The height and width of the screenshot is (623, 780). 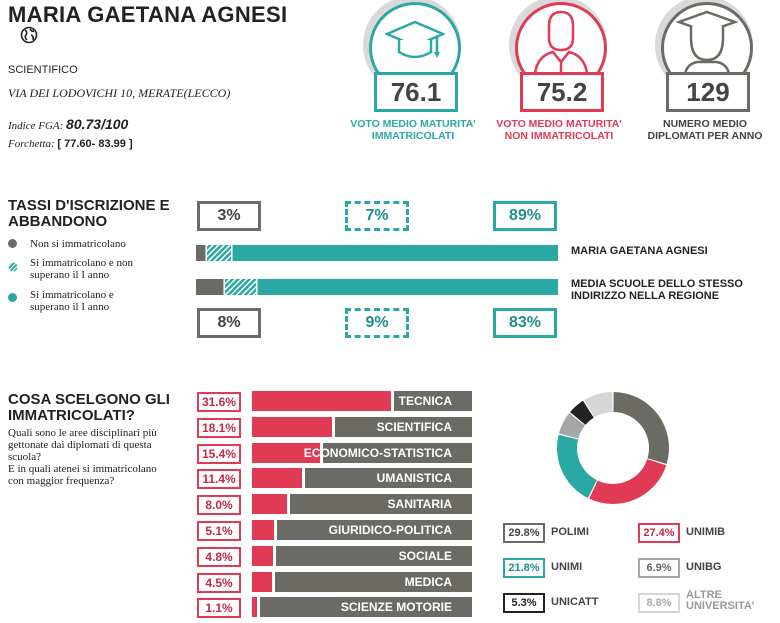 I want to click on desc-line: scuola?, so click(x=24, y=457).